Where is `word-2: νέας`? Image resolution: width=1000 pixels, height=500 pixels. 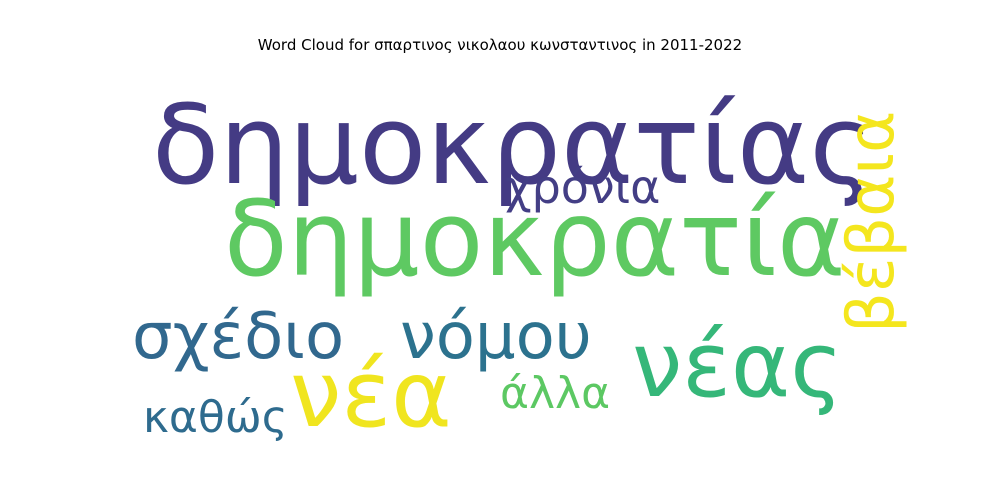
word-2: νέας is located at coordinates (737, 365).